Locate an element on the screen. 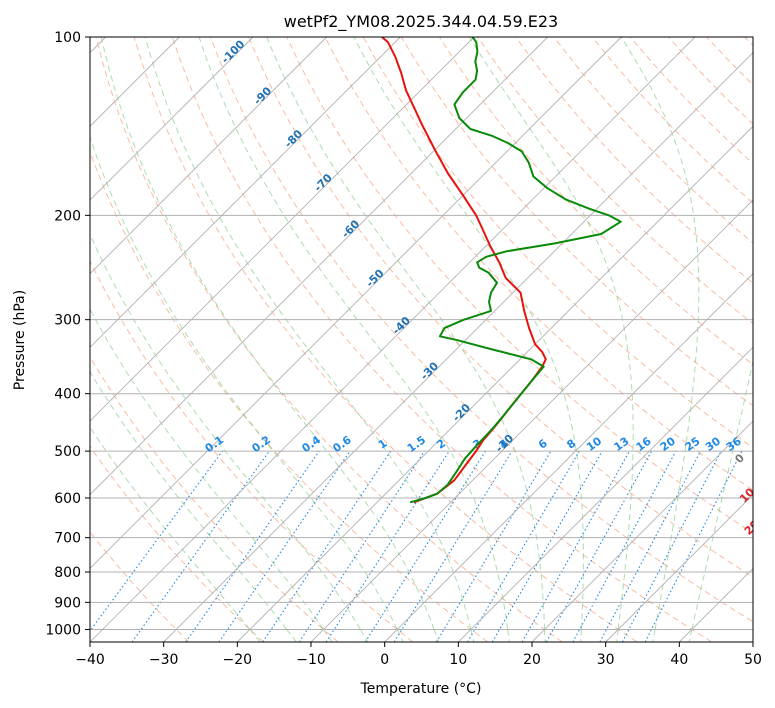 Image resolution: width=775 pixels, height=708 pixels. x-tick-label: 50 is located at coordinates (753, 660).